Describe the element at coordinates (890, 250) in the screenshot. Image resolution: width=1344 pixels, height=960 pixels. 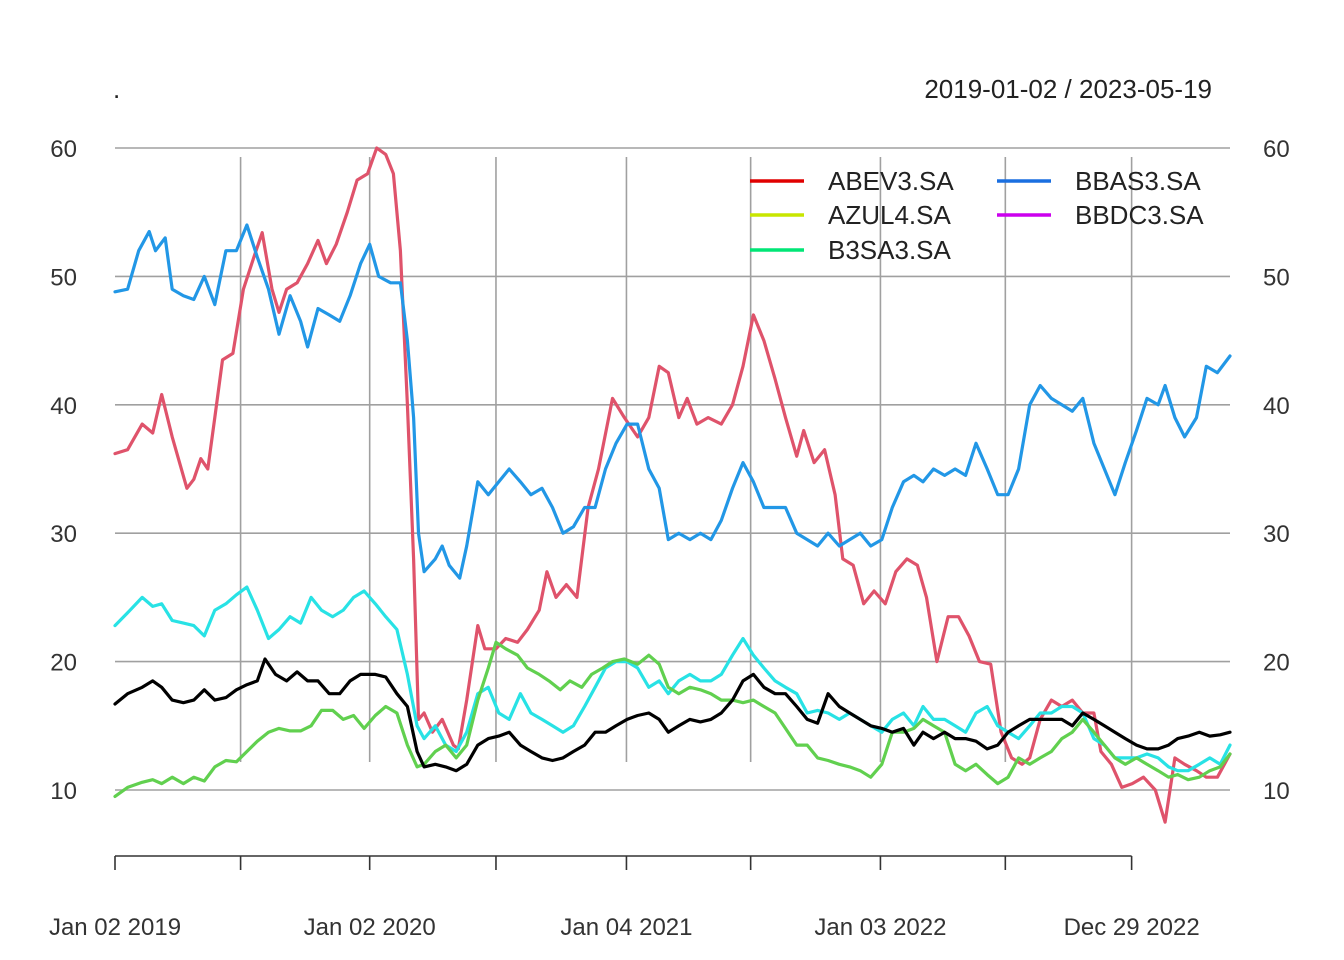
I see `legend-label: B3SA3.SA` at that location.